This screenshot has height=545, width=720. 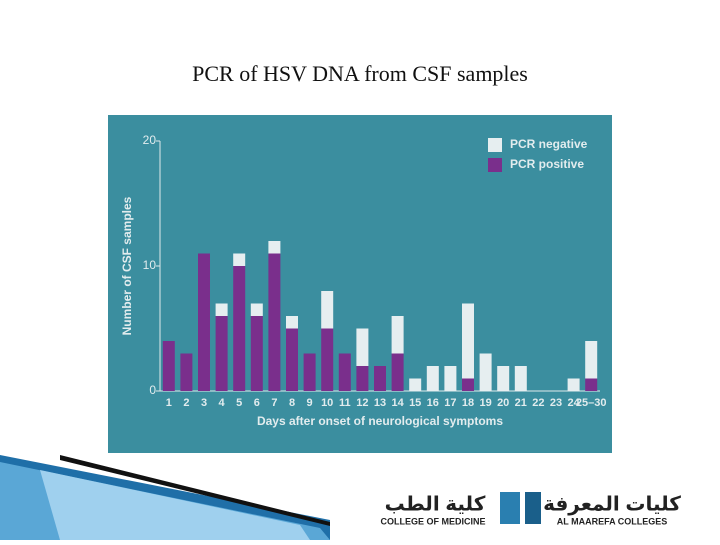 I want to click on y-tick-label: 0, so click(x=152, y=390).